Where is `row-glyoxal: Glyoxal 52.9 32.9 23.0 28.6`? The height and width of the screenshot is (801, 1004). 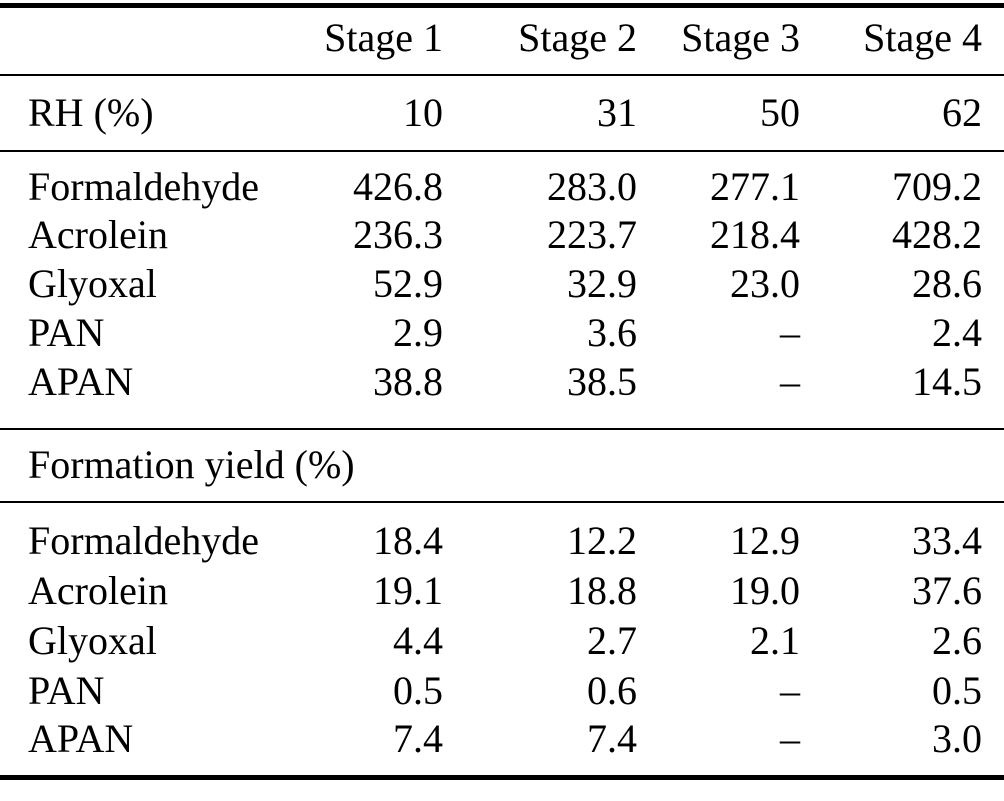 row-glyoxal: Glyoxal 52.9 32.9 23.0 28.6 is located at coordinates (502, 284).